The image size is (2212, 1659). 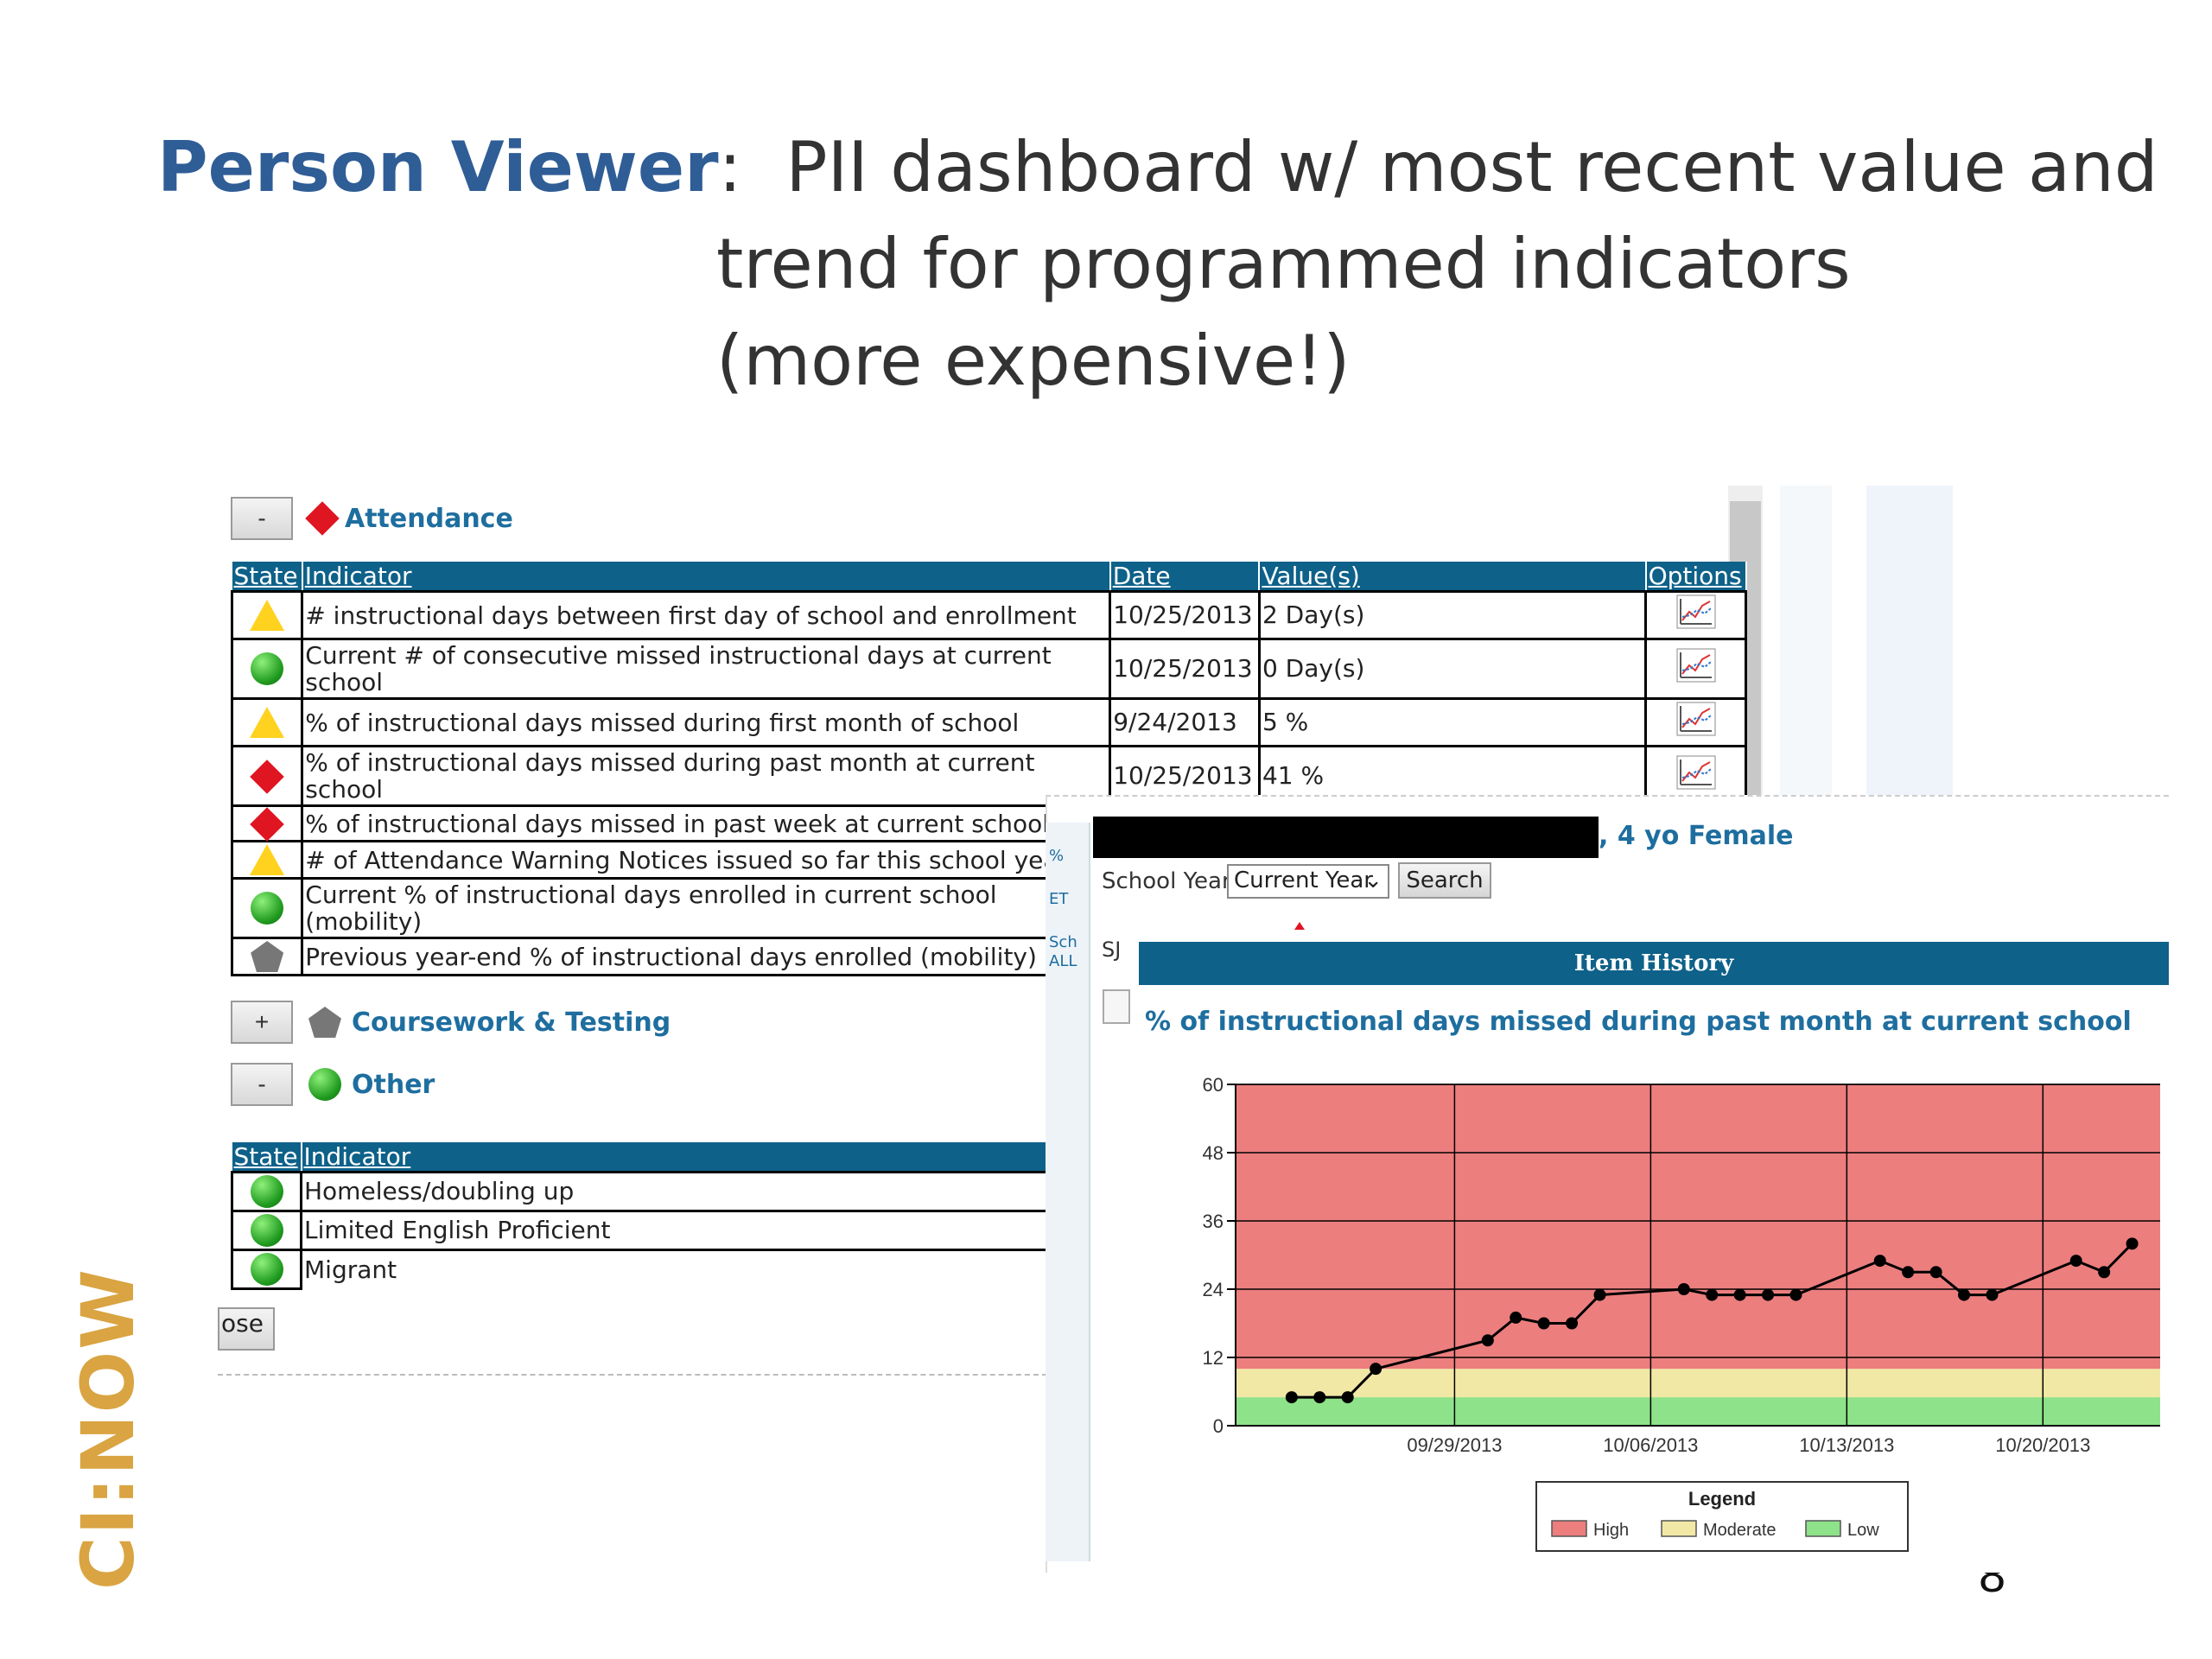 What do you see at coordinates (676, 1230) in the screenshot?
I see `indicator-cell: Limited English Proficient` at bounding box center [676, 1230].